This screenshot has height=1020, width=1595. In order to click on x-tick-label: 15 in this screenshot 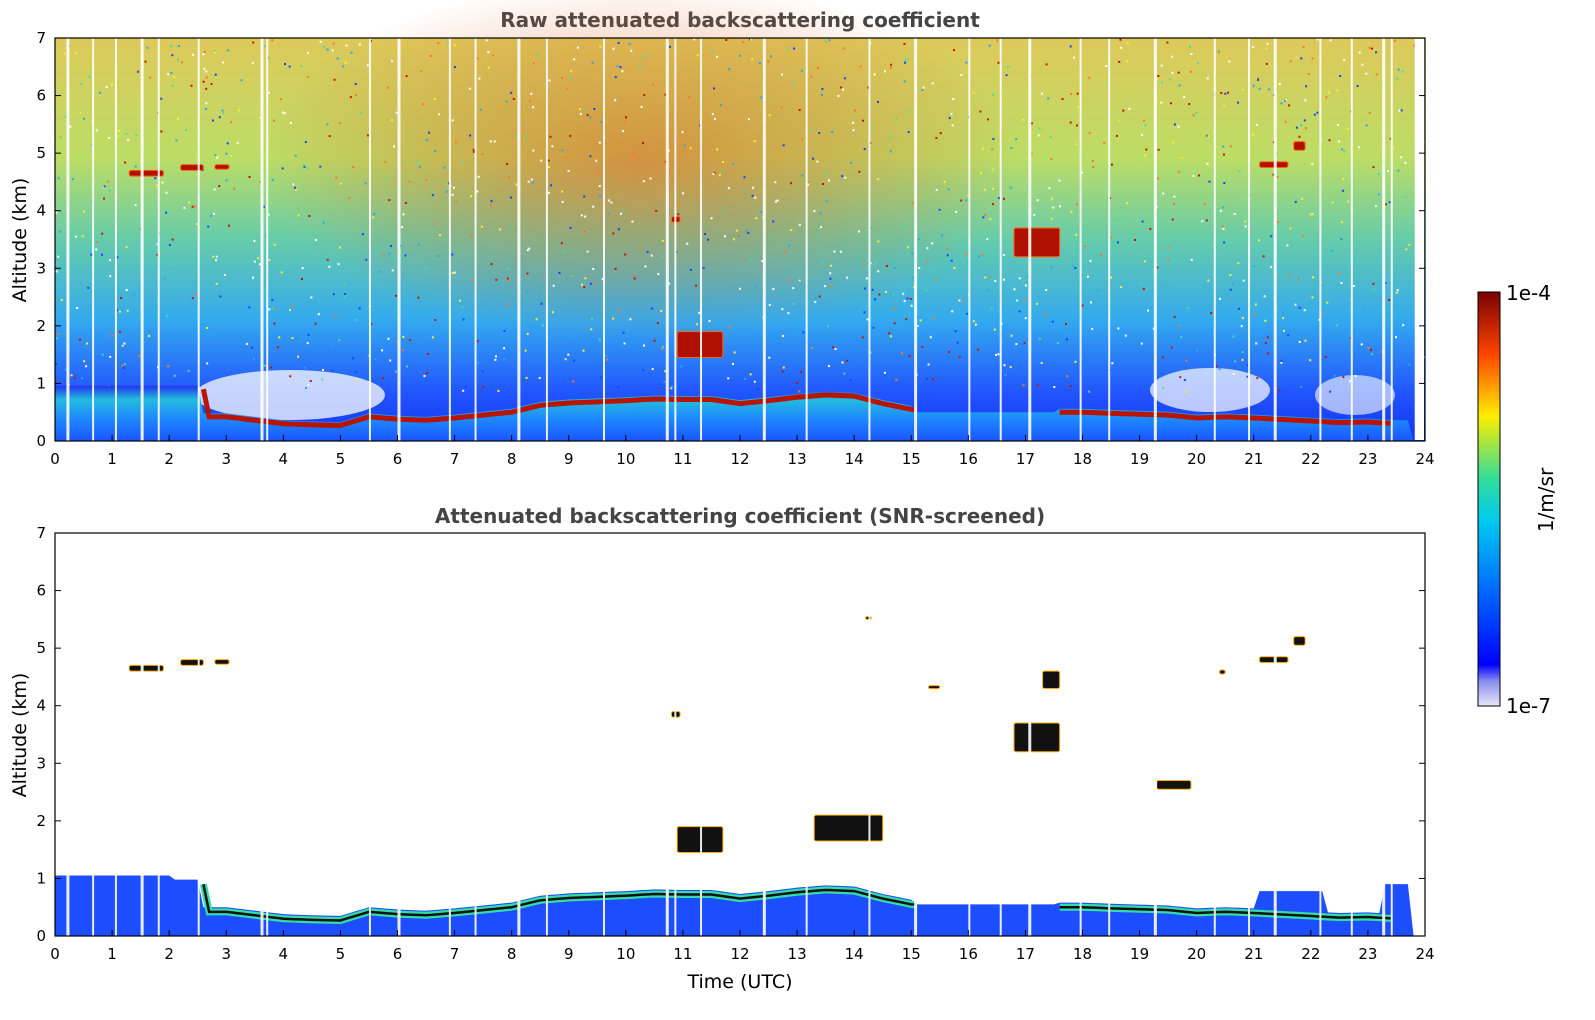, I will do `click(911, 954)`.